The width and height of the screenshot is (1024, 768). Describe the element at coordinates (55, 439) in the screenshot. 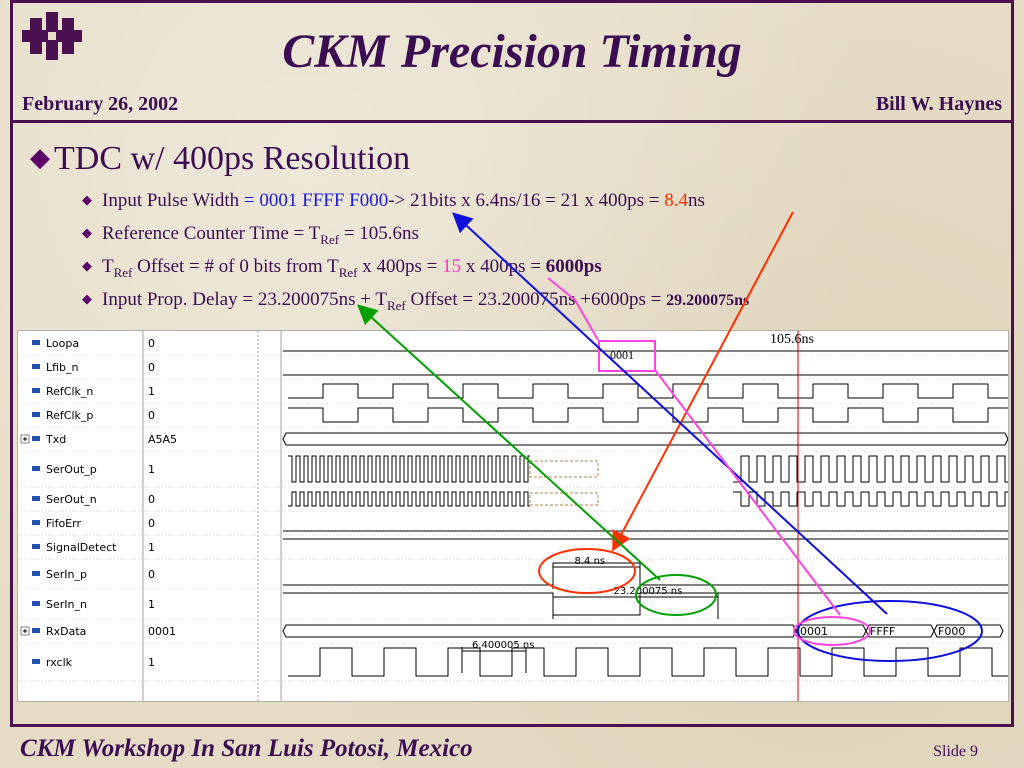

I see `signal-name: Txd` at that location.